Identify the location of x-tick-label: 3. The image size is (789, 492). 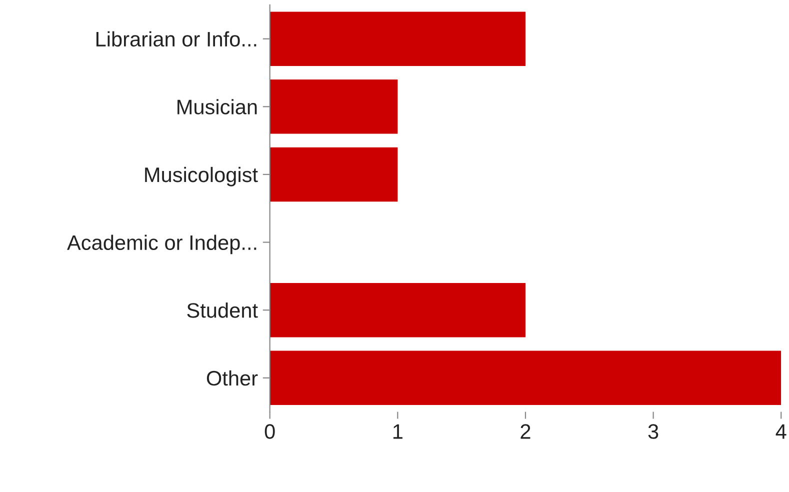
(653, 431).